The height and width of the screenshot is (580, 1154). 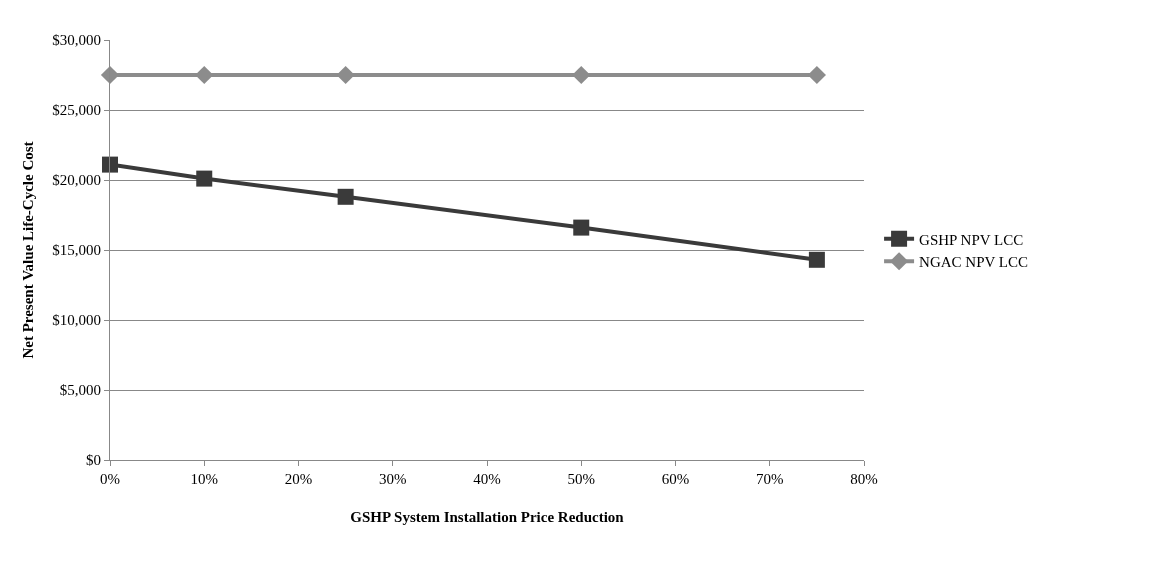 What do you see at coordinates (204, 479) in the screenshot?
I see `x-tick-label: 10%` at bounding box center [204, 479].